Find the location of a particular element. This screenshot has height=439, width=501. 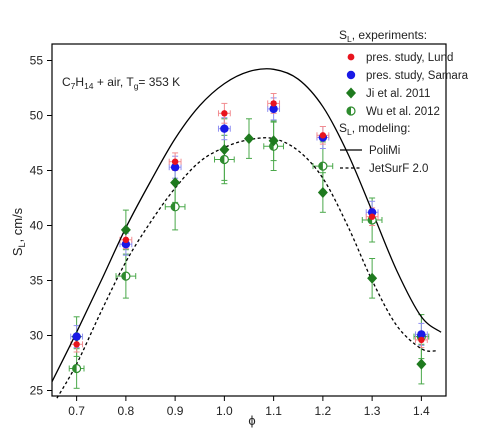

y-axis-title: SL, cm/s is located at coordinates (18, 231).